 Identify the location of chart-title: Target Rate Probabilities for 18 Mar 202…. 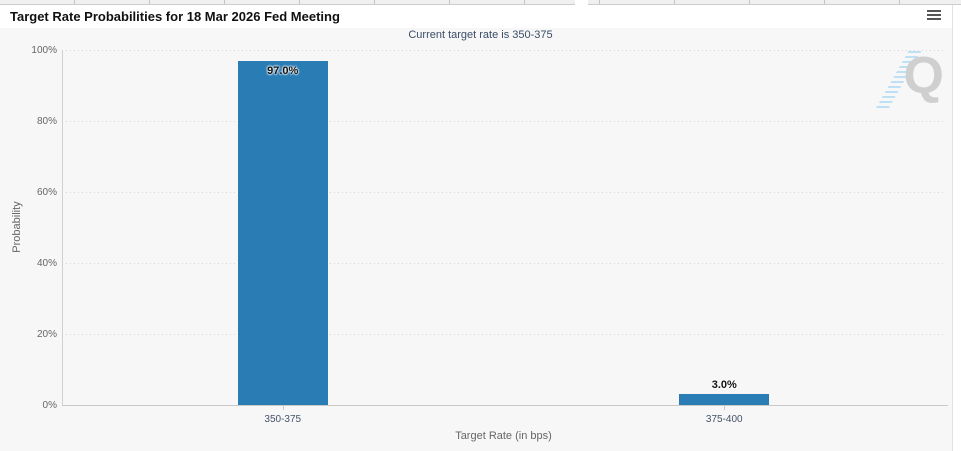
(175, 16).